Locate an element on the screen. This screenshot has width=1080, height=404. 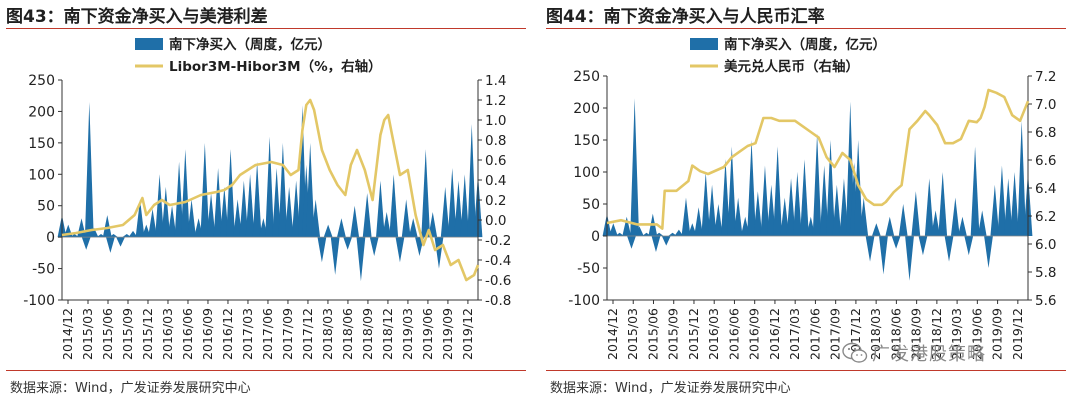
y-axis-left: -100 -50 0 50 100 150 200 250 is located at coordinates (43, 191).